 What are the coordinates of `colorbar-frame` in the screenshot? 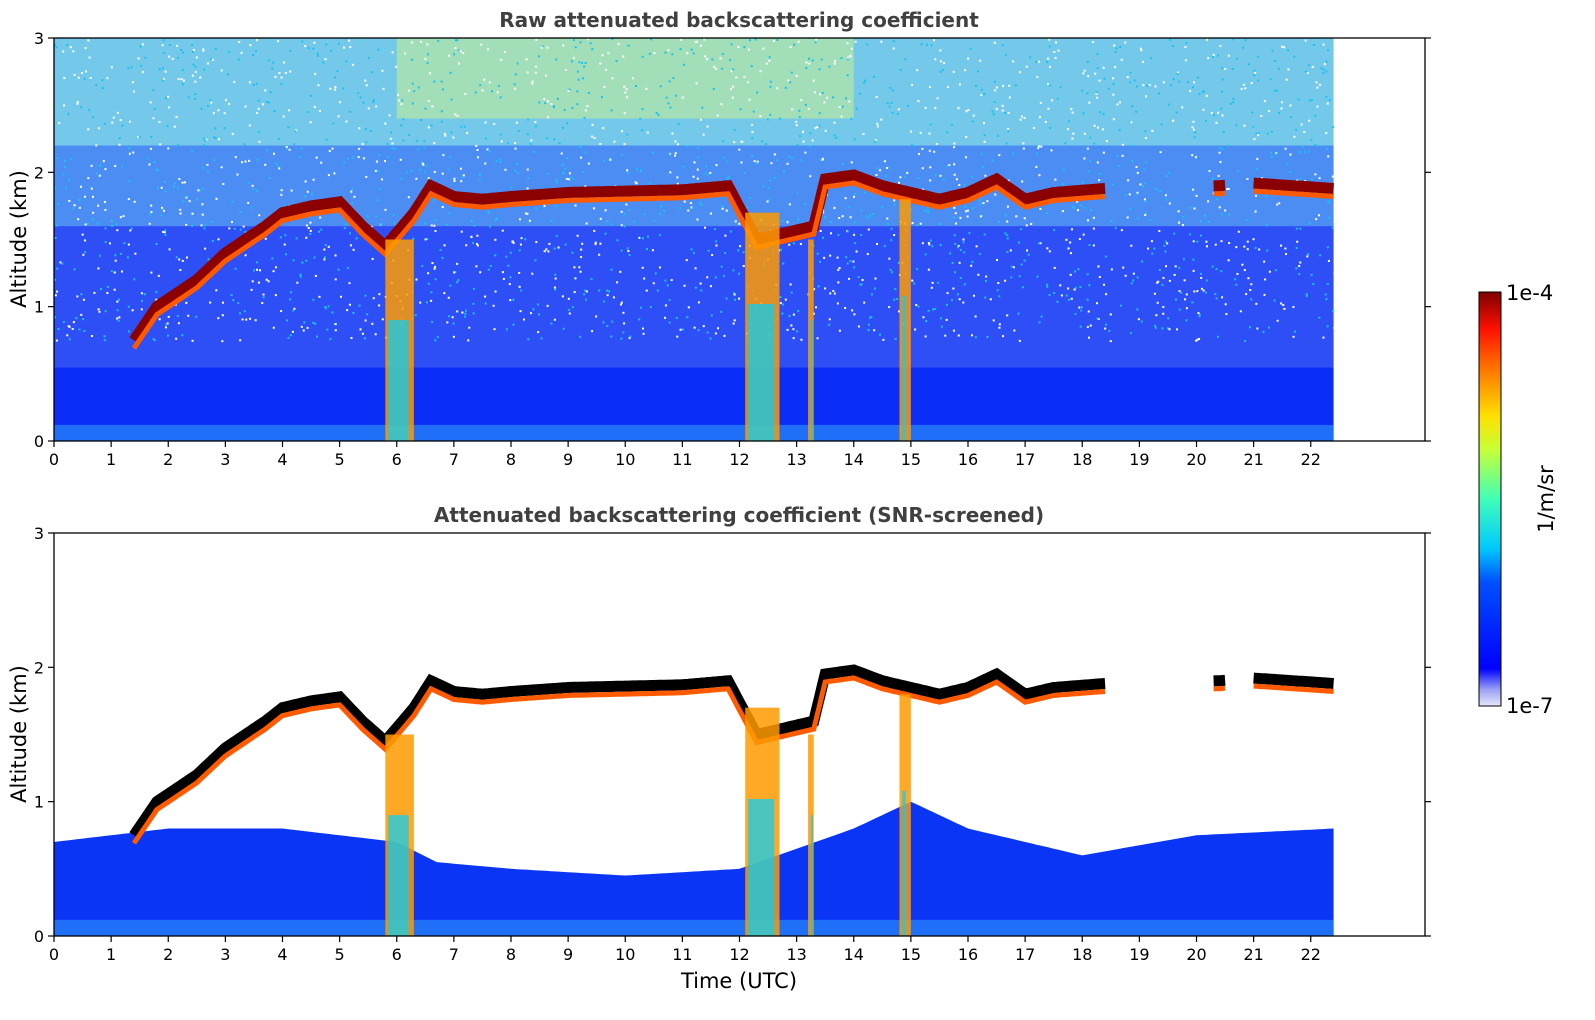 It's located at (1490, 499).